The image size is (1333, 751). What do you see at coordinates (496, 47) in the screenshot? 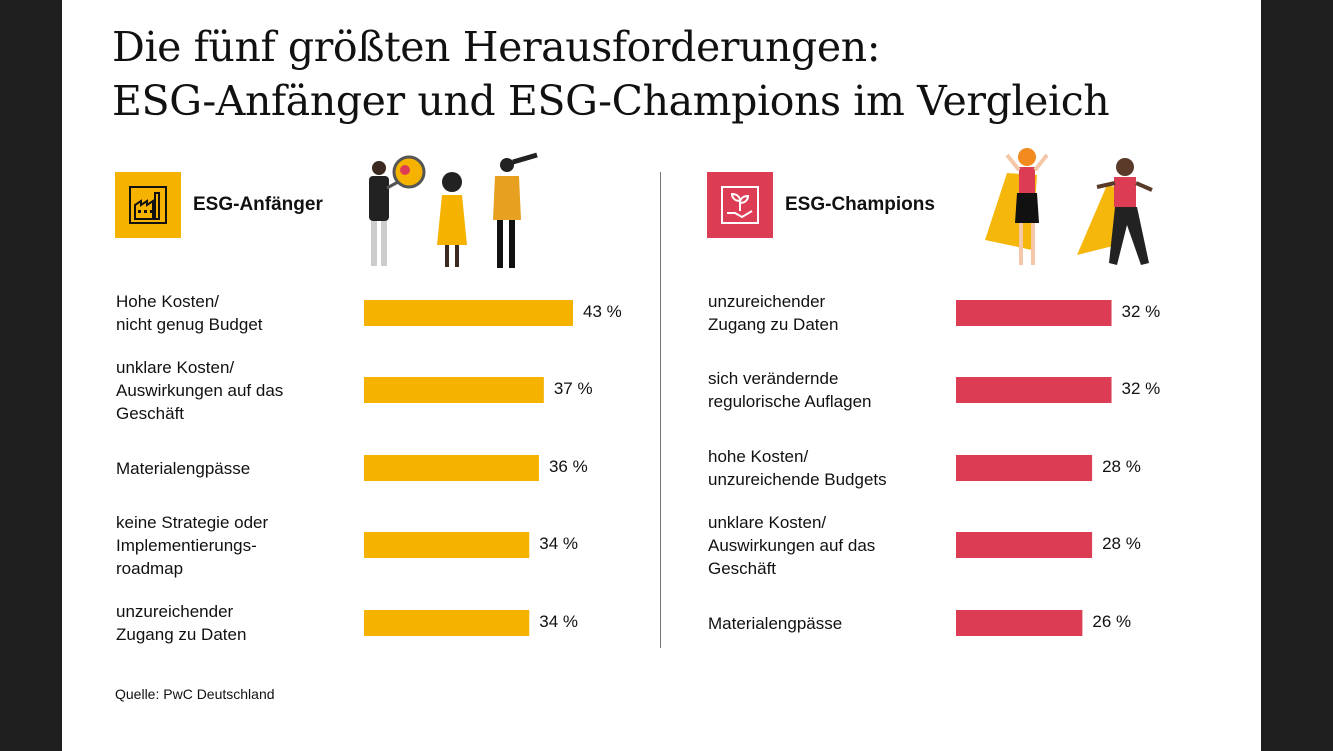
I see `title-line-1: Die fünf größten Herausforderungen:` at bounding box center [496, 47].